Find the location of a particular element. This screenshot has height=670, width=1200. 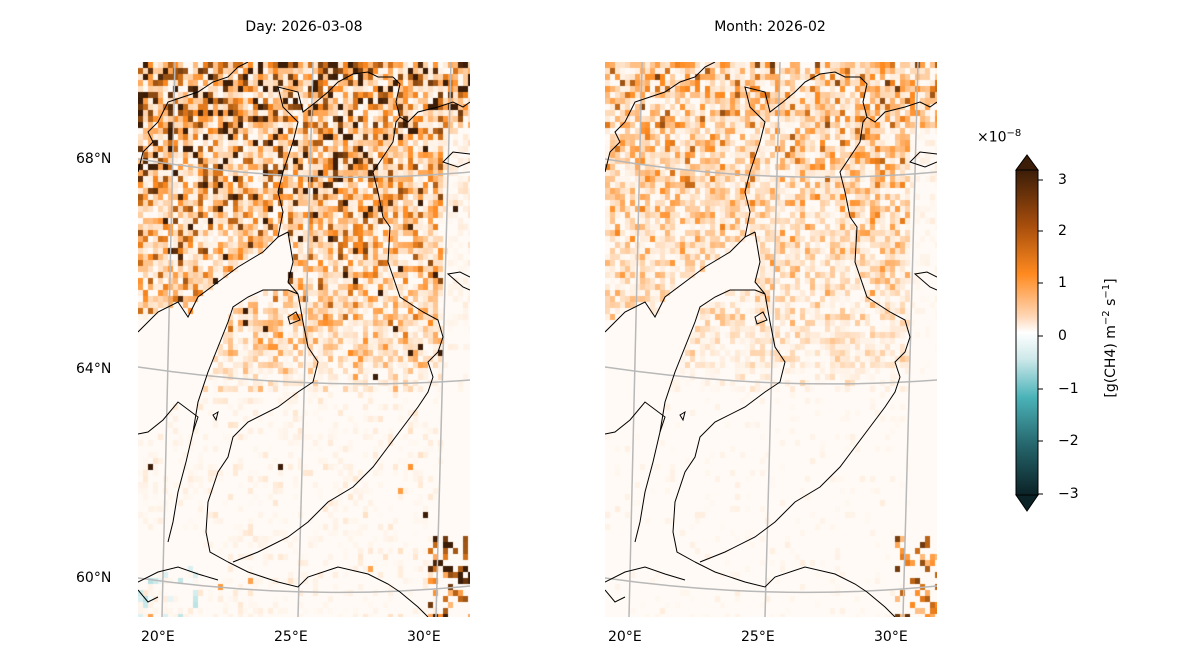

colorbar-label: [g(CH4) m−2 s−1] is located at coordinates (1110, 338).